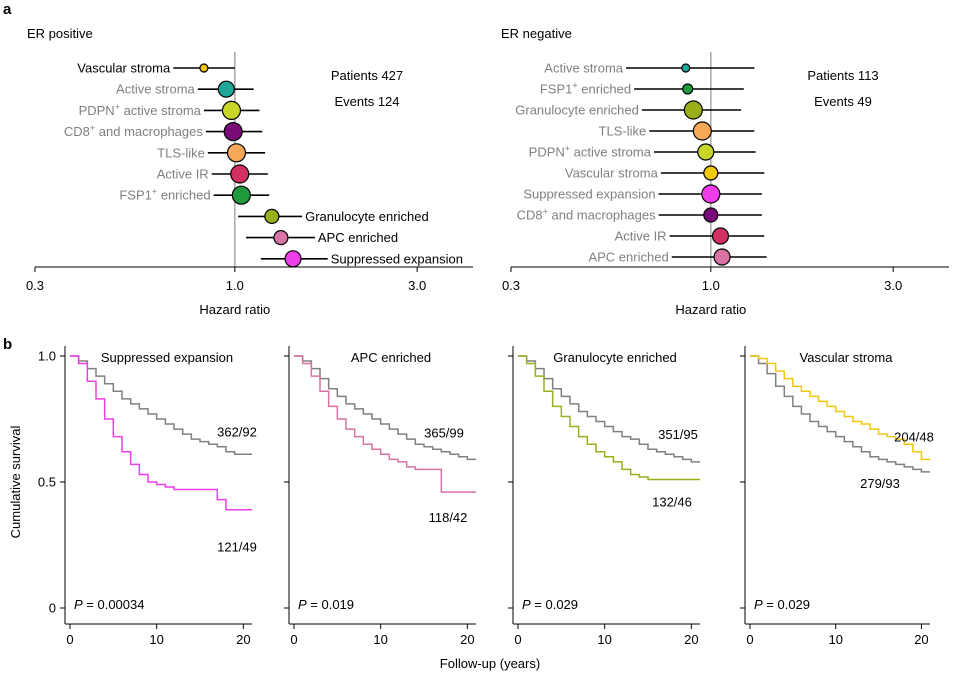  What do you see at coordinates (417, 285) in the screenshot?
I see `x-tick-label: 3.0` at bounding box center [417, 285].